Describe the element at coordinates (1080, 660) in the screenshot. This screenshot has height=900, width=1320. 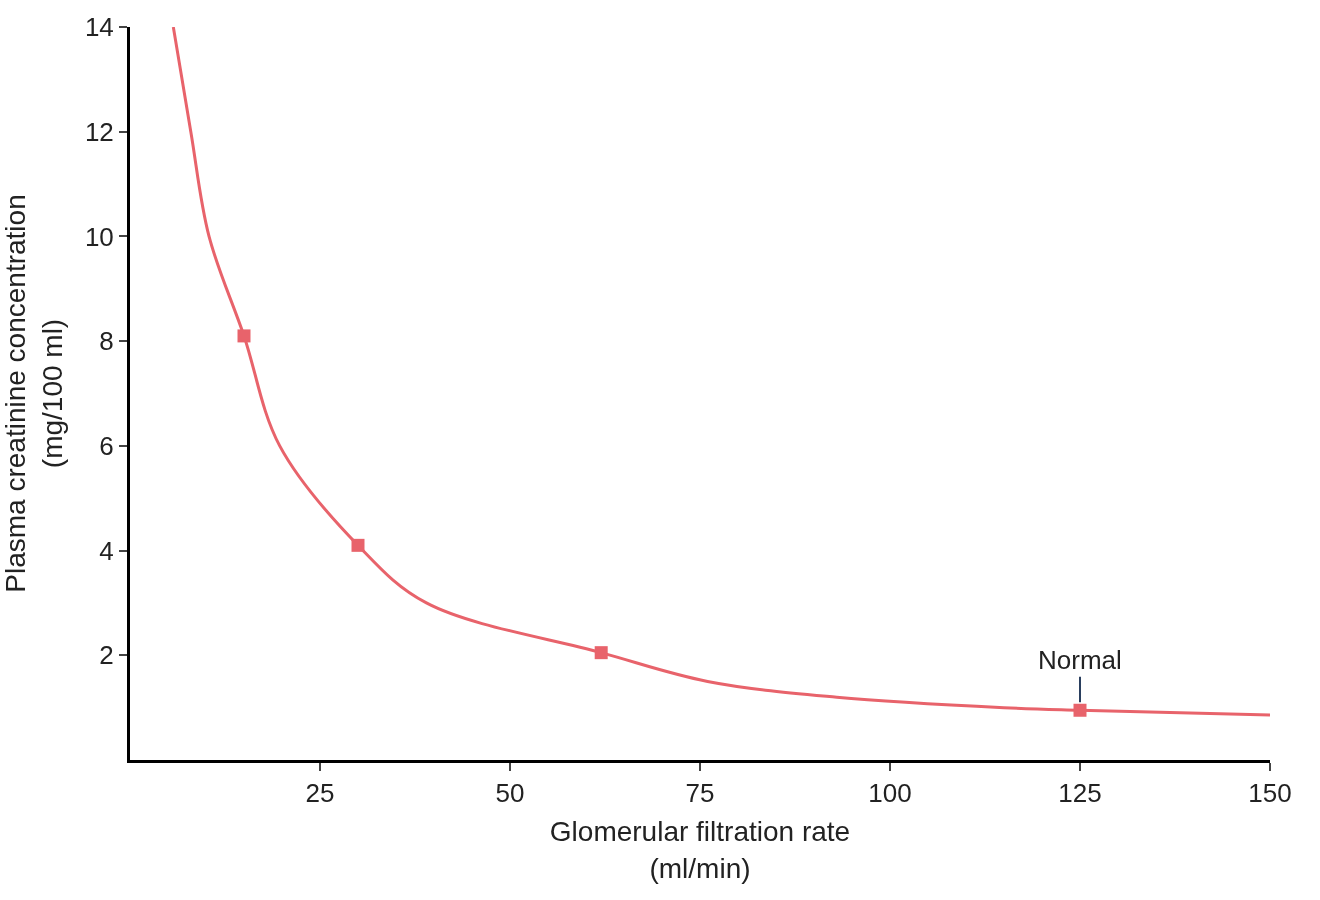
I see `annotation: Normal` at that location.